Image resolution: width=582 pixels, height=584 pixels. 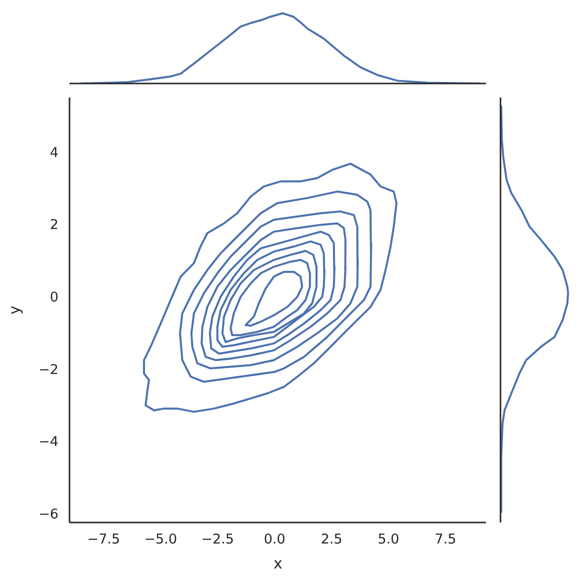 What do you see at coordinates (54, 152) in the screenshot?
I see `y-tick-label: 4` at bounding box center [54, 152].